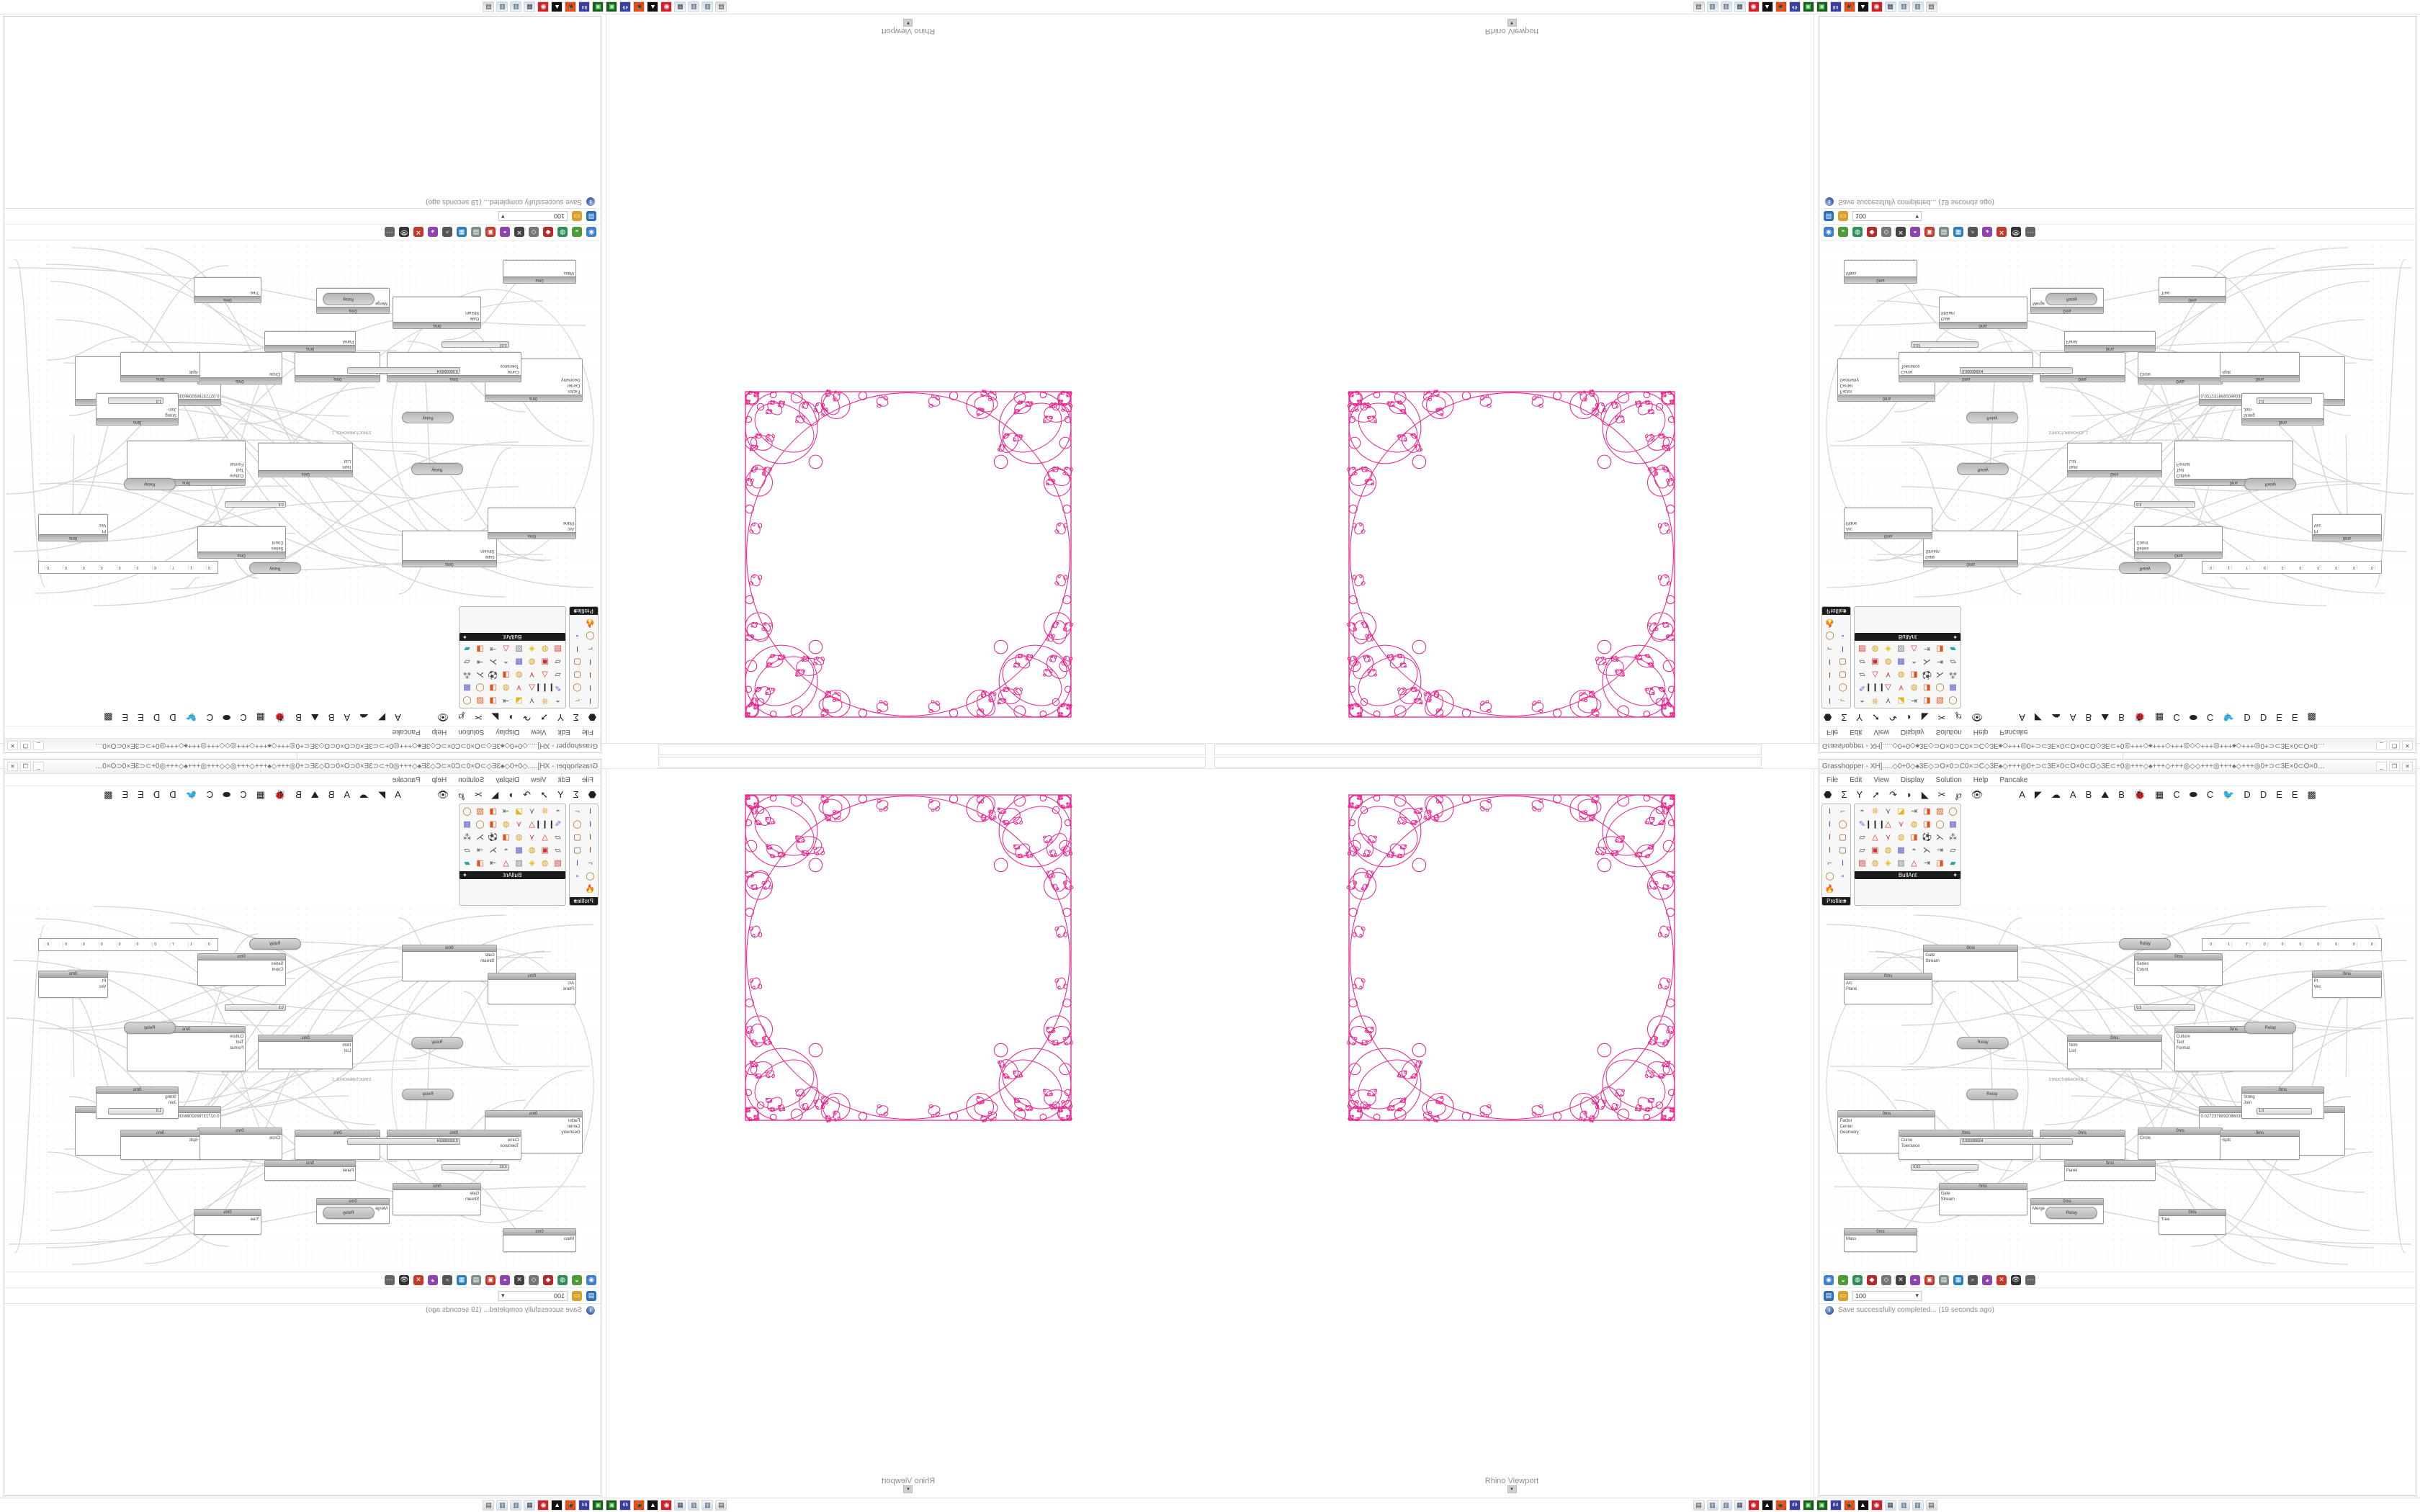 The image size is (2420, 1512). What do you see at coordinates (508, 779) in the screenshot?
I see `menu-item-display: Display` at bounding box center [508, 779].